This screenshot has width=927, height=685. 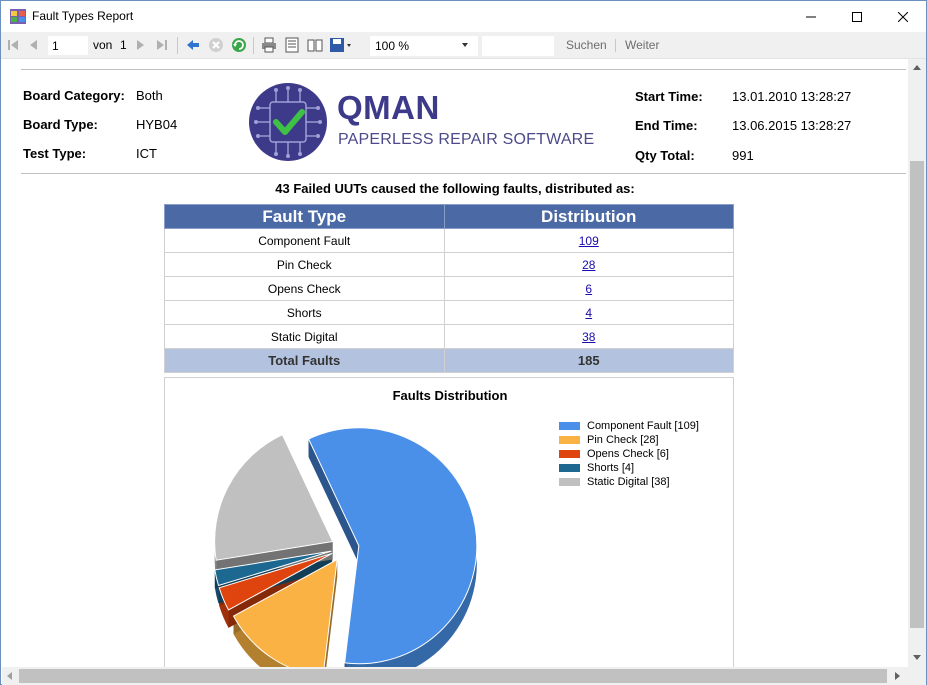 I want to click on pie-chart, so click(x=346, y=547).